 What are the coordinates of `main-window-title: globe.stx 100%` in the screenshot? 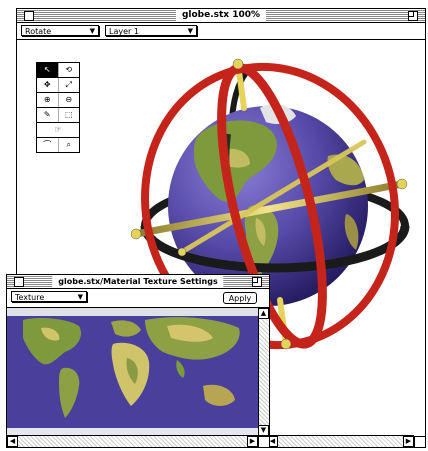 It's located at (221, 15).